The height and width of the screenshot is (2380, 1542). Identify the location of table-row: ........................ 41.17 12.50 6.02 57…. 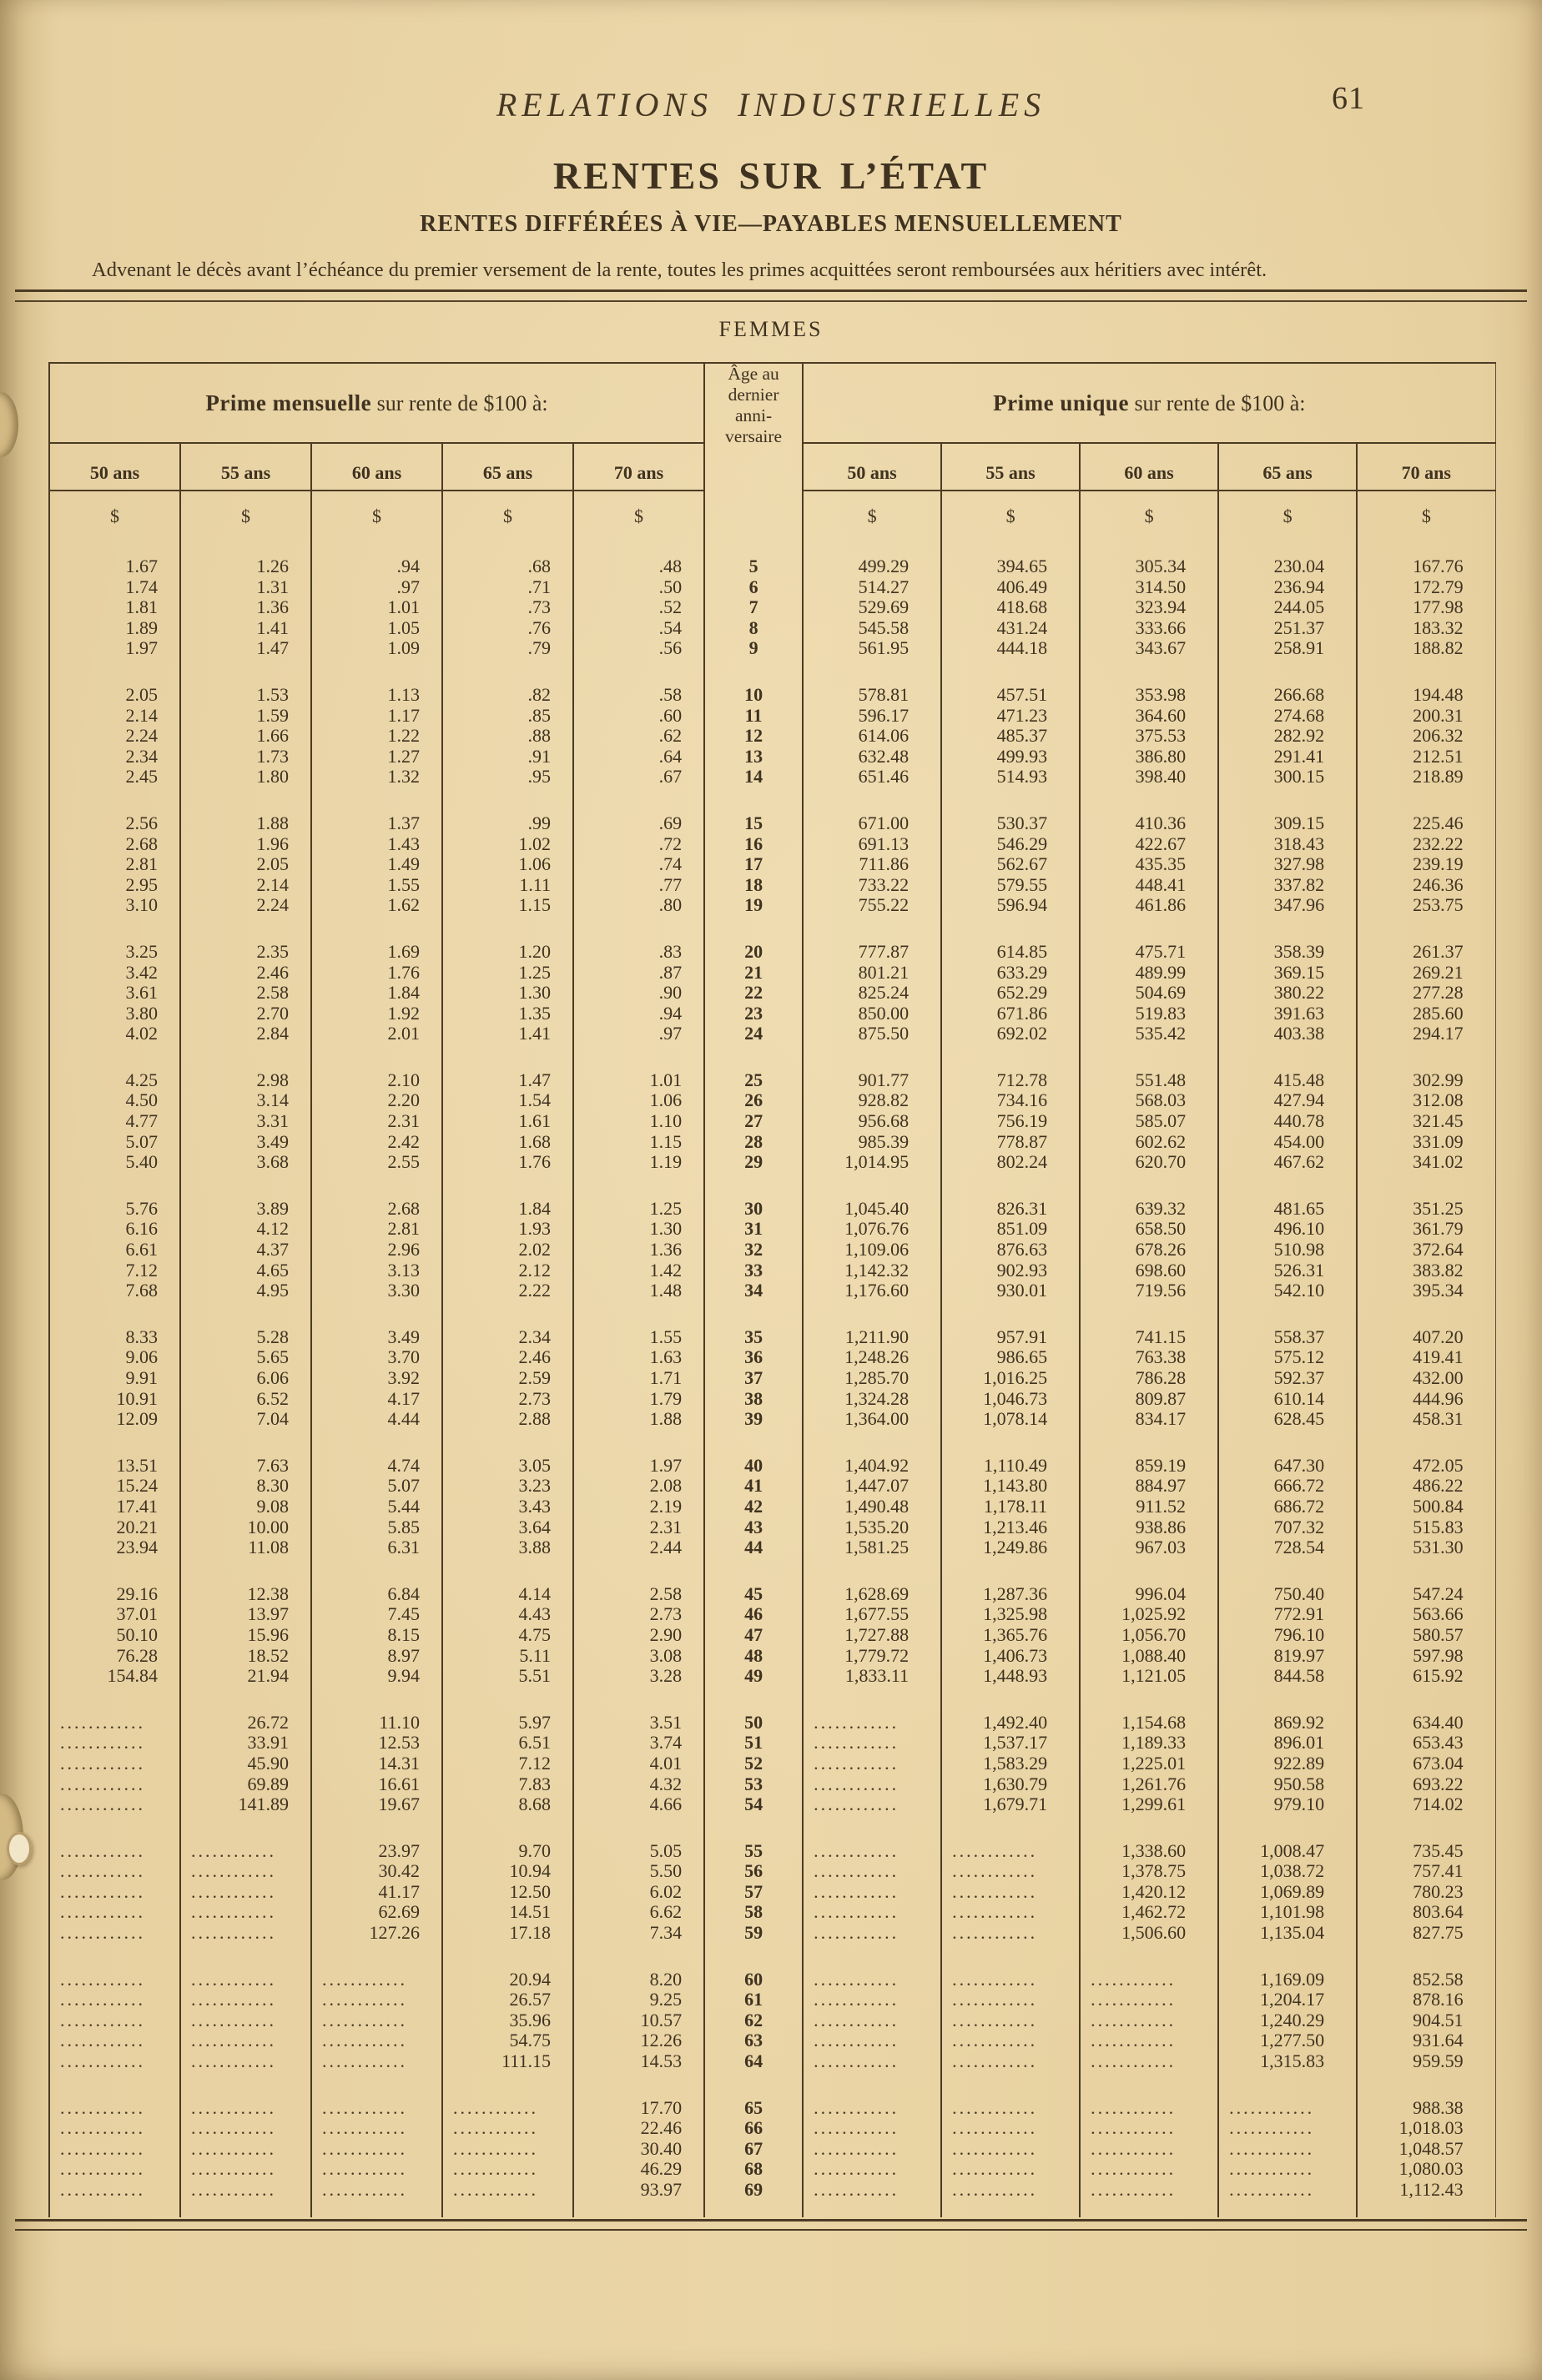
(772, 1891).